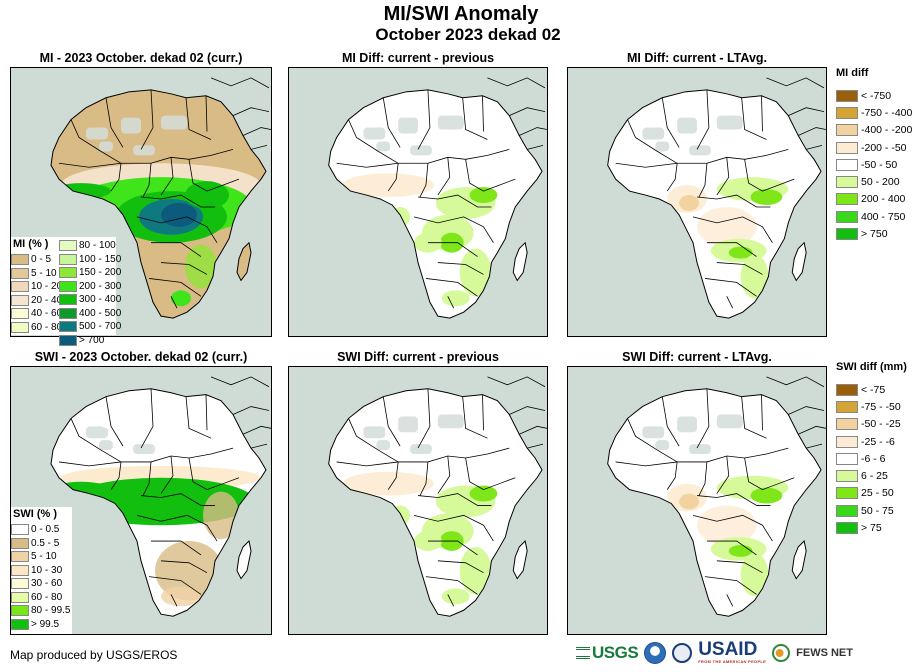 The height and width of the screenshot is (672, 922). I want to click on panel-title-mi-current: MI - 2023 October. dekad 02 (curr.), so click(141, 58).